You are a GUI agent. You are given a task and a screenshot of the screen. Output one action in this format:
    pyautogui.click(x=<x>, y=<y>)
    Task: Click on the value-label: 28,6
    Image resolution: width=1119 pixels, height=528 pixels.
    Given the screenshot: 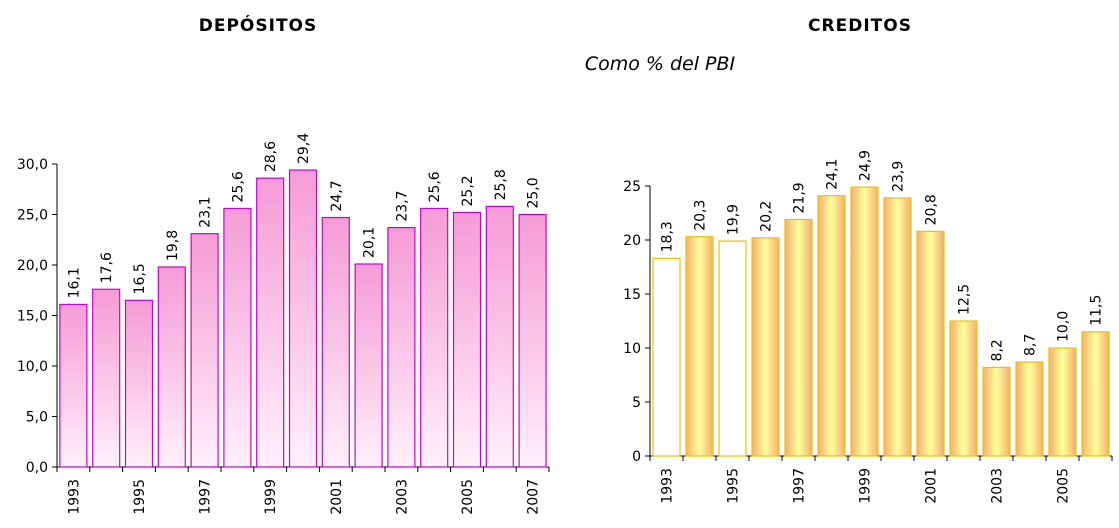 What is the action you would take?
    pyautogui.click(x=271, y=156)
    